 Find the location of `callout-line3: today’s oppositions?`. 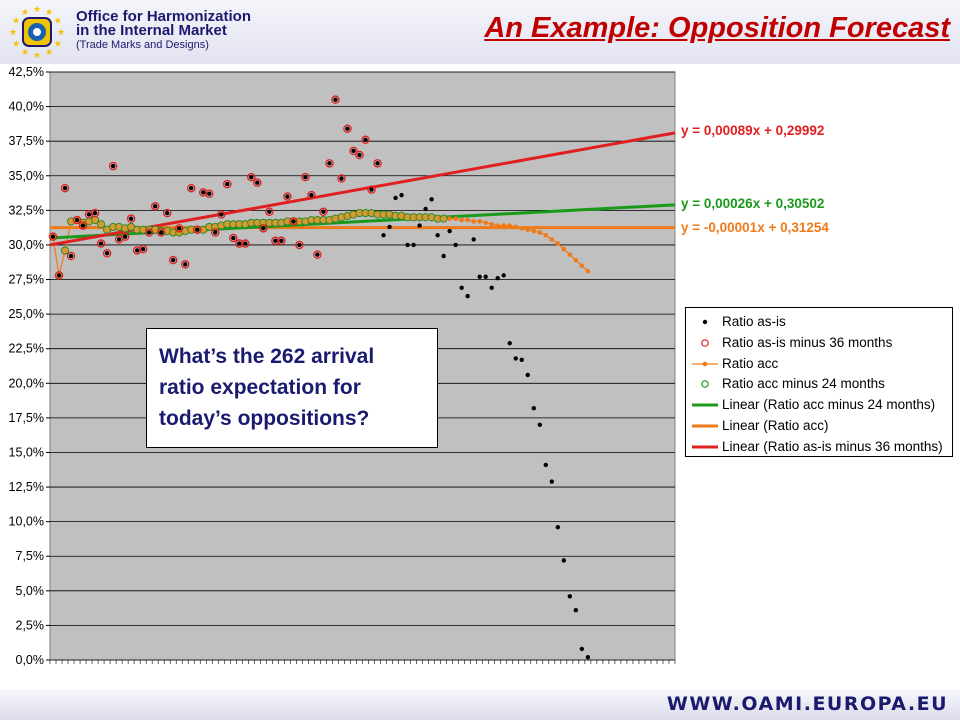

callout-line3: today’s oppositions? is located at coordinates (264, 418).